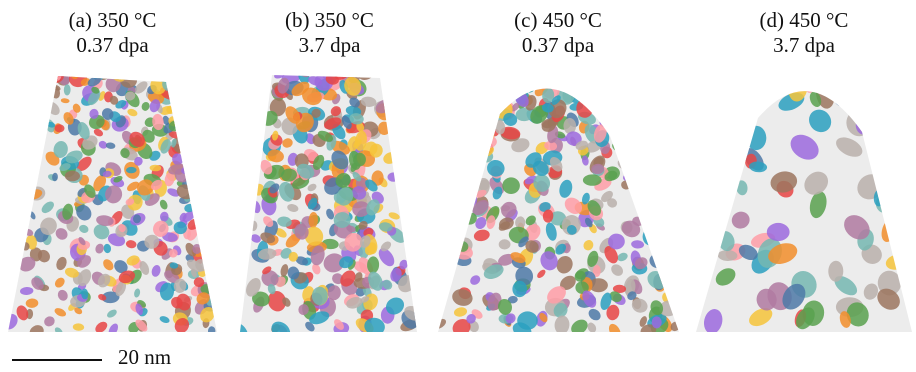  Describe the element at coordinates (122, 356) in the screenshot. I see `scale-bar: 20 nm` at that location.